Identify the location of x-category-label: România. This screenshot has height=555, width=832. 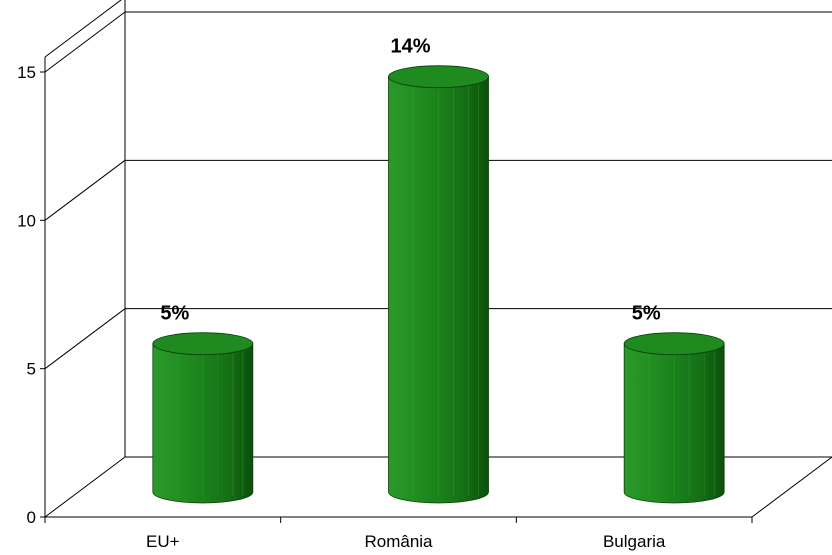
(398, 541).